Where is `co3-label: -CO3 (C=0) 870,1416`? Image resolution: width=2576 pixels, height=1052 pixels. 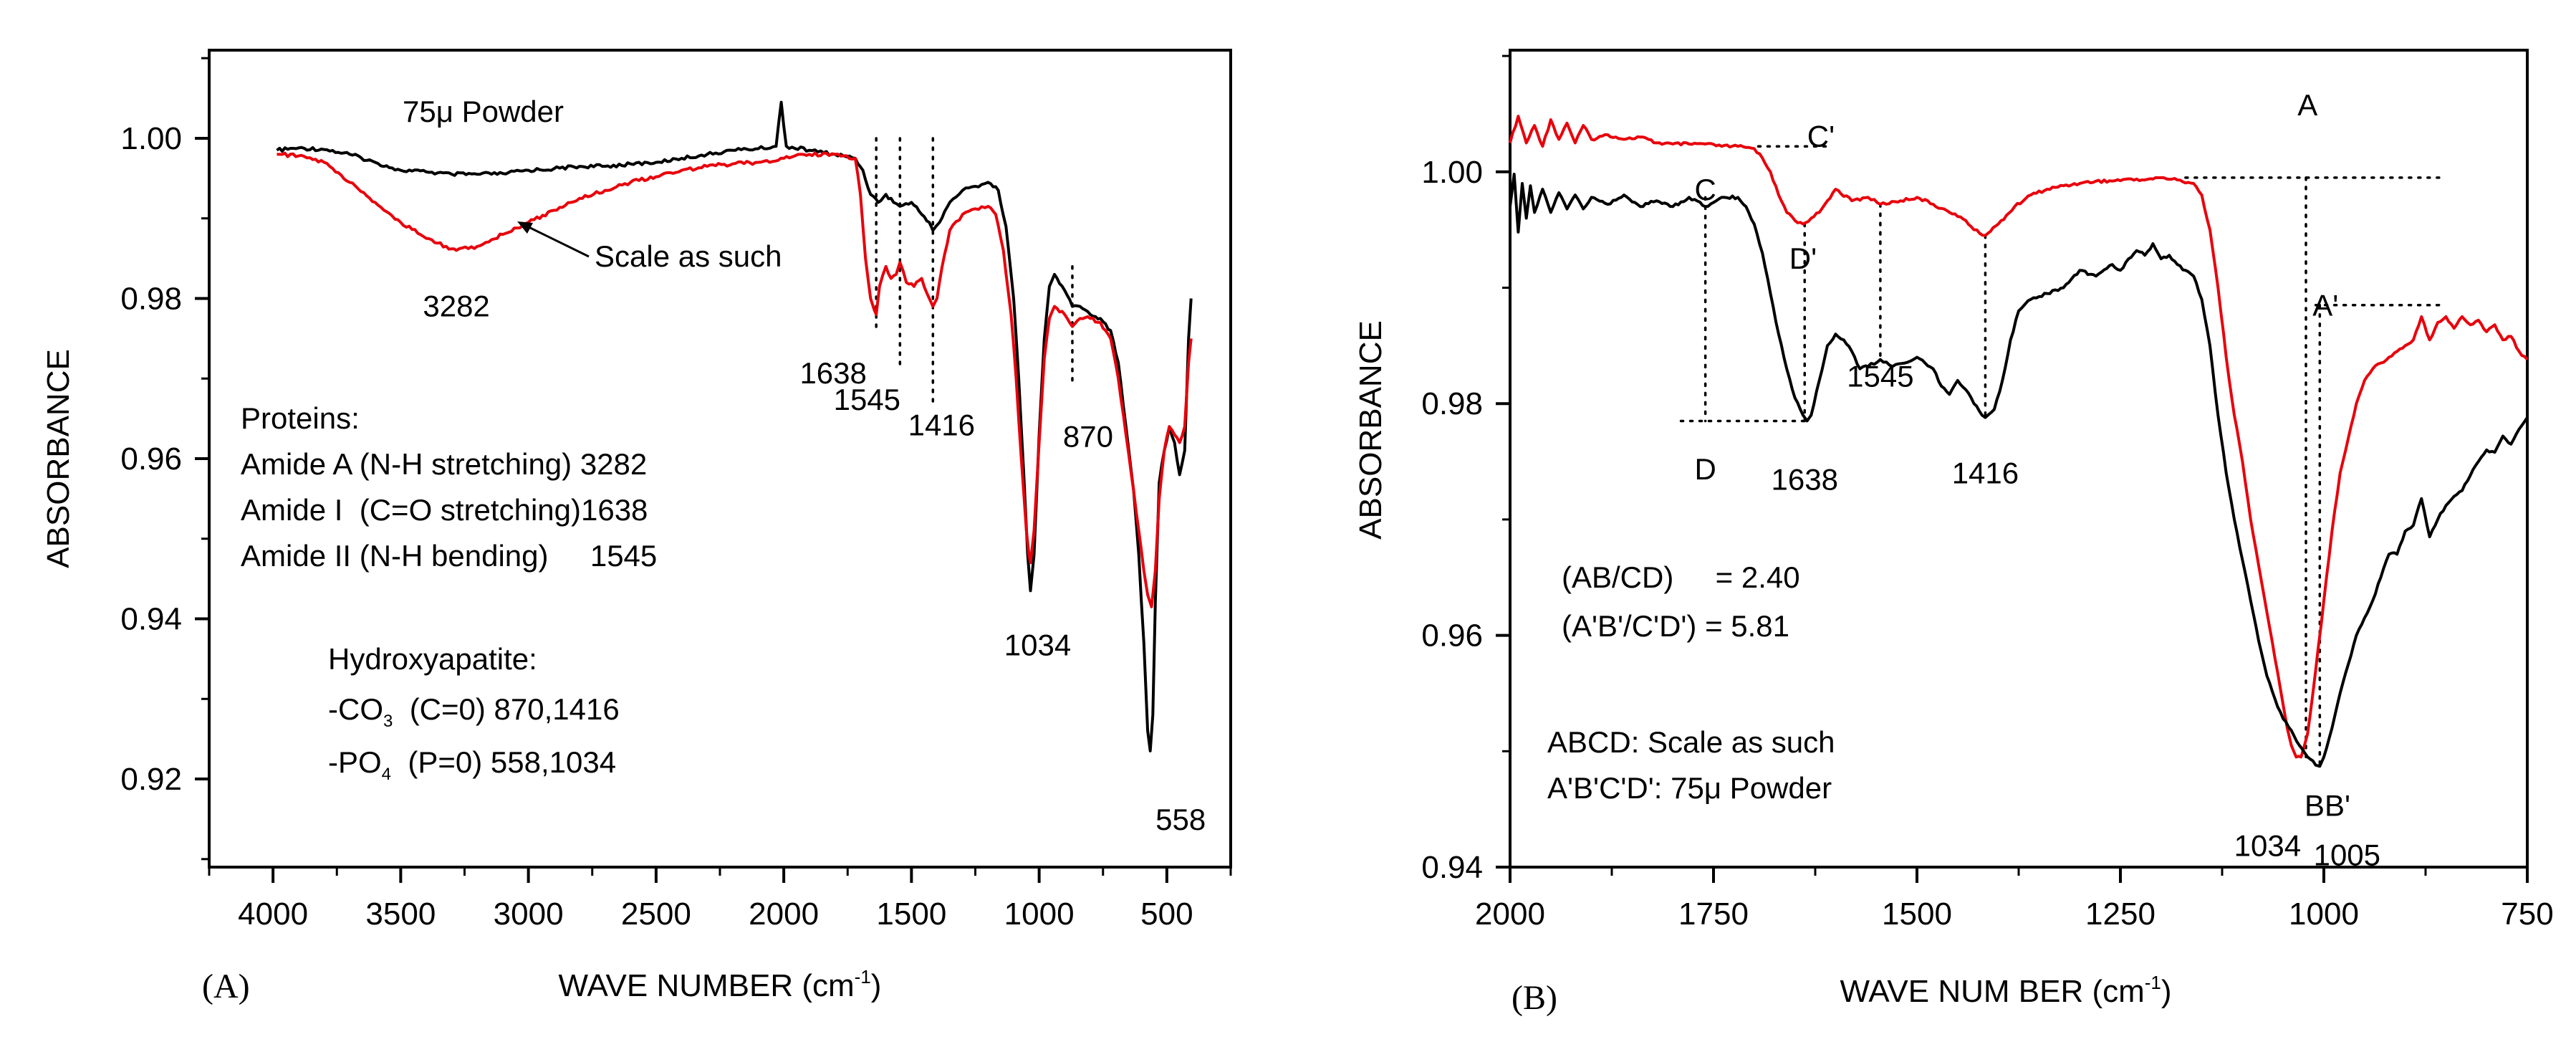
co3-label: -CO3 (C=0) 870,1416 is located at coordinates (474, 712).